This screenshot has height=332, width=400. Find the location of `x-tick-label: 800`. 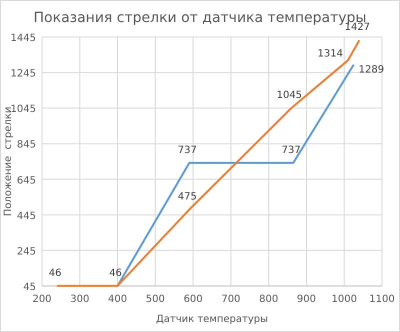

x-tick-label: 800 is located at coordinates (268, 299).